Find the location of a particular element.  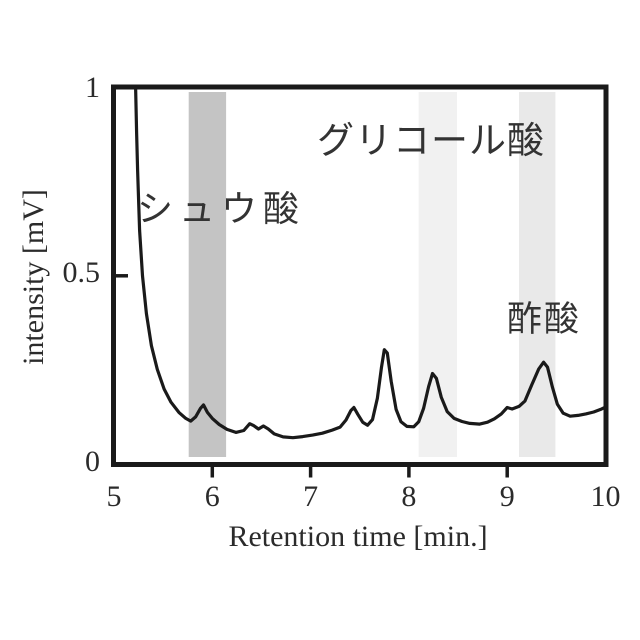

x-tick-label: 6 is located at coordinates (212, 496).